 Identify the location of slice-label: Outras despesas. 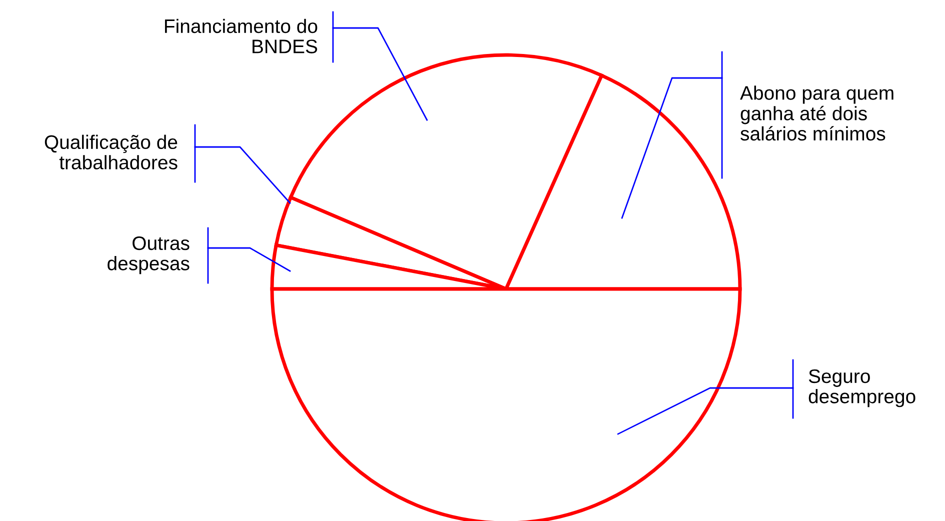
(149, 255).